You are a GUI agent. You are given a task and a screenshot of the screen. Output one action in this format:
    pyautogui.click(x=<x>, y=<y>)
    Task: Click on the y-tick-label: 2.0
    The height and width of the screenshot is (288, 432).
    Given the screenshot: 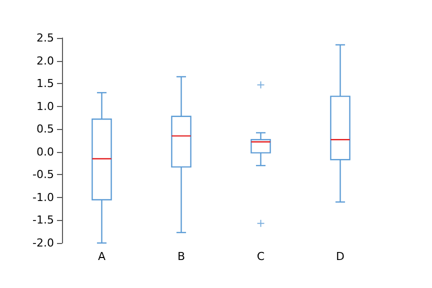 What is the action you would take?
    pyautogui.click(x=45, y=61)
    